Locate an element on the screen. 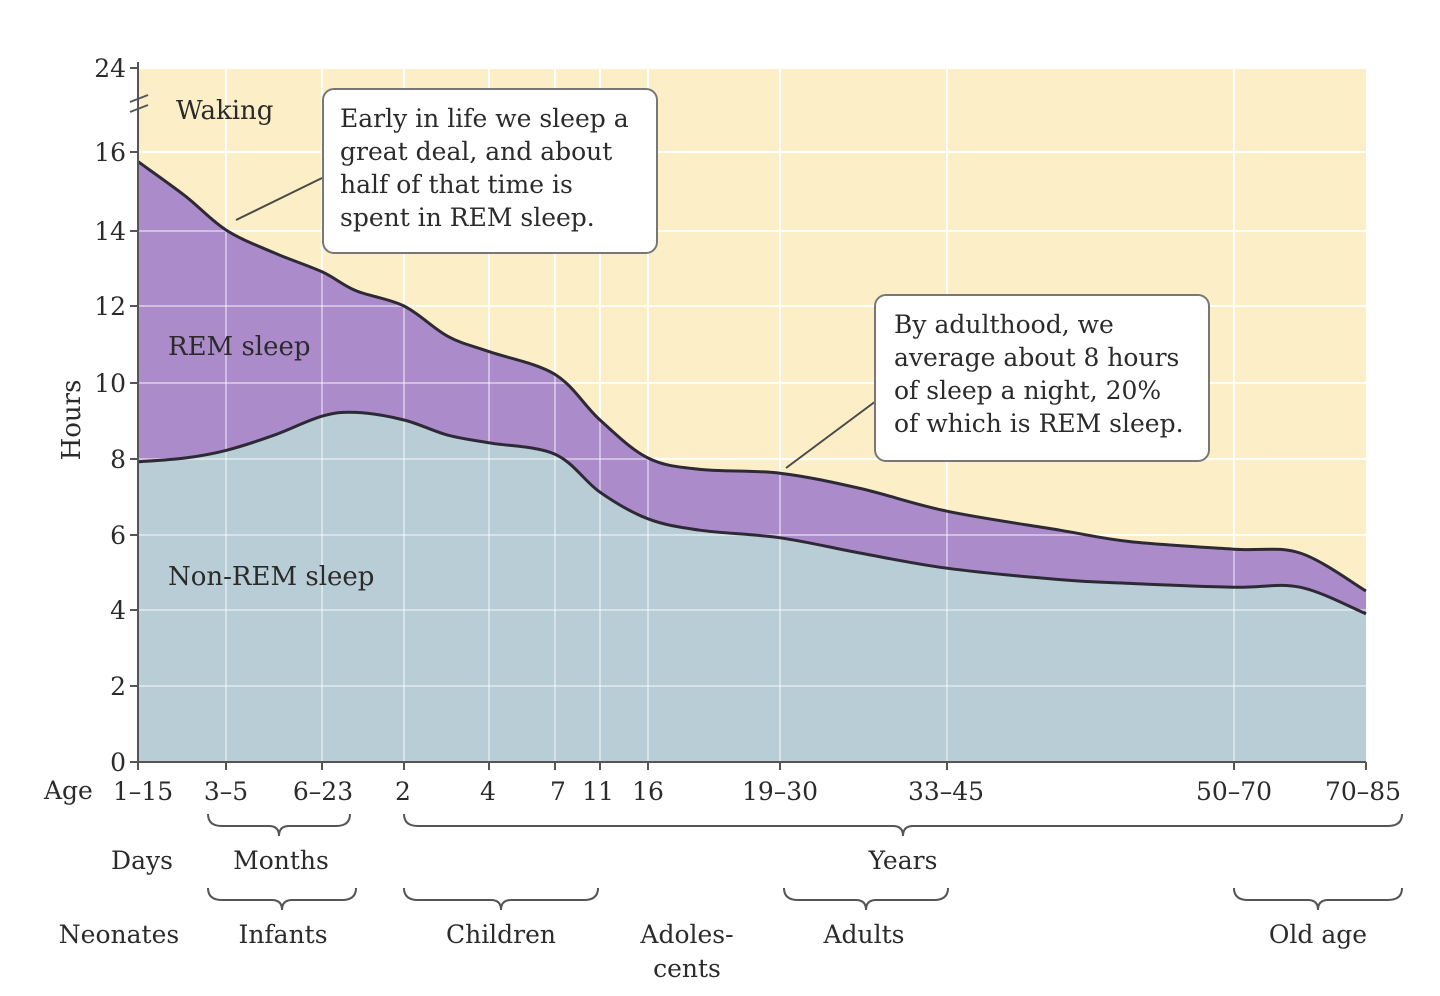 This screenshot has width=1440, height=996. y-tick-label: 14 is located at coordinates (110, 231).